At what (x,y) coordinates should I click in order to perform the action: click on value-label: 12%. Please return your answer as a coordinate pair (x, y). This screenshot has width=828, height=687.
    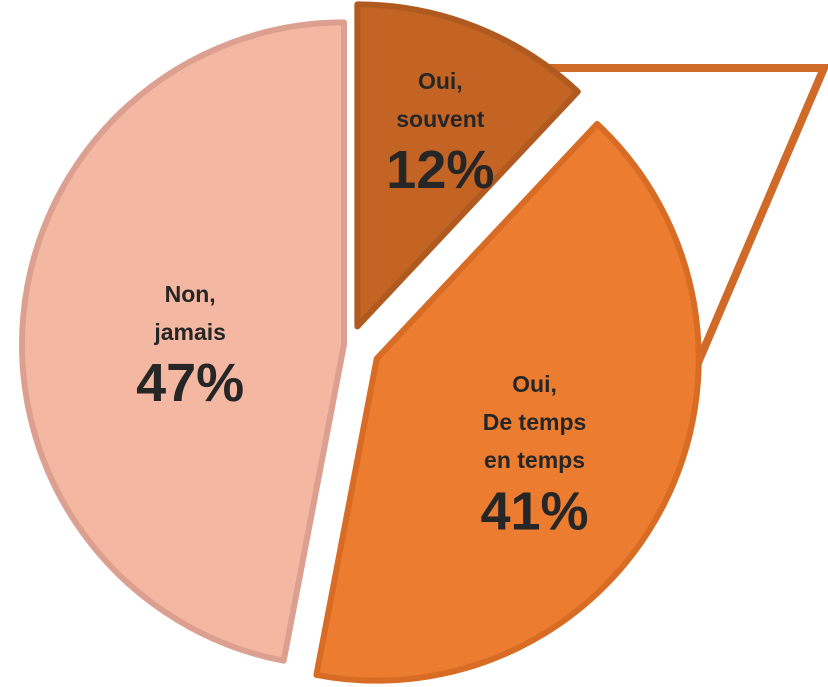
    Looking at the image, I should click on (440, 170).